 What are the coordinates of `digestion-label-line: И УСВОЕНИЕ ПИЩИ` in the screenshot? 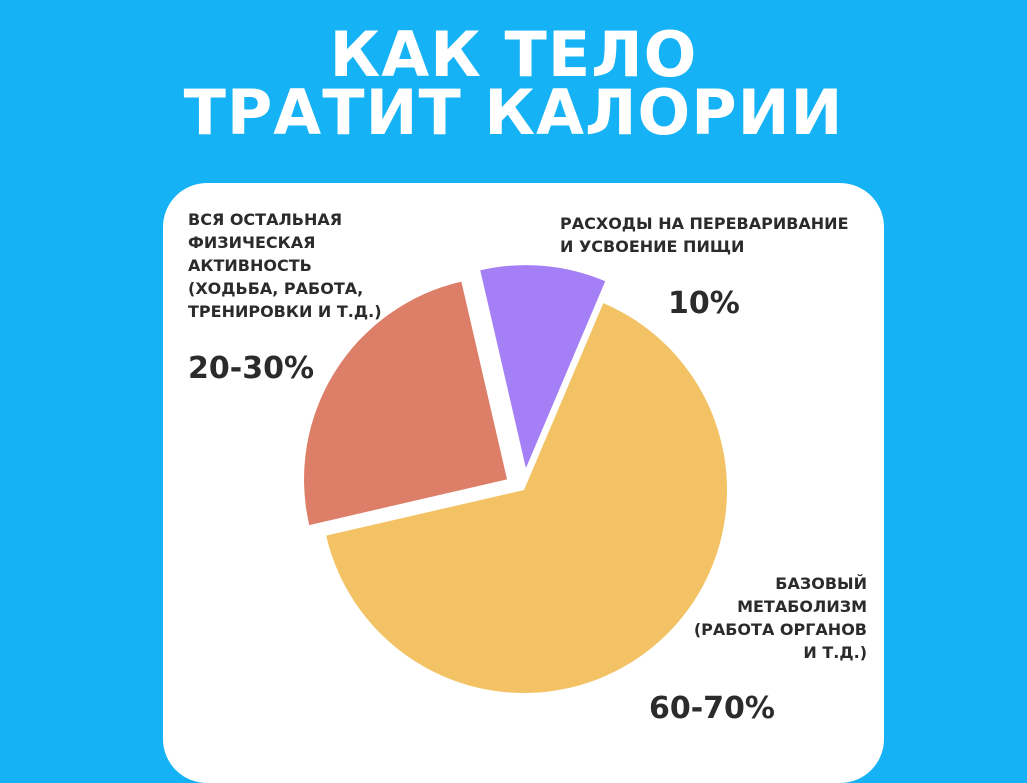 It's located at (652, 246).